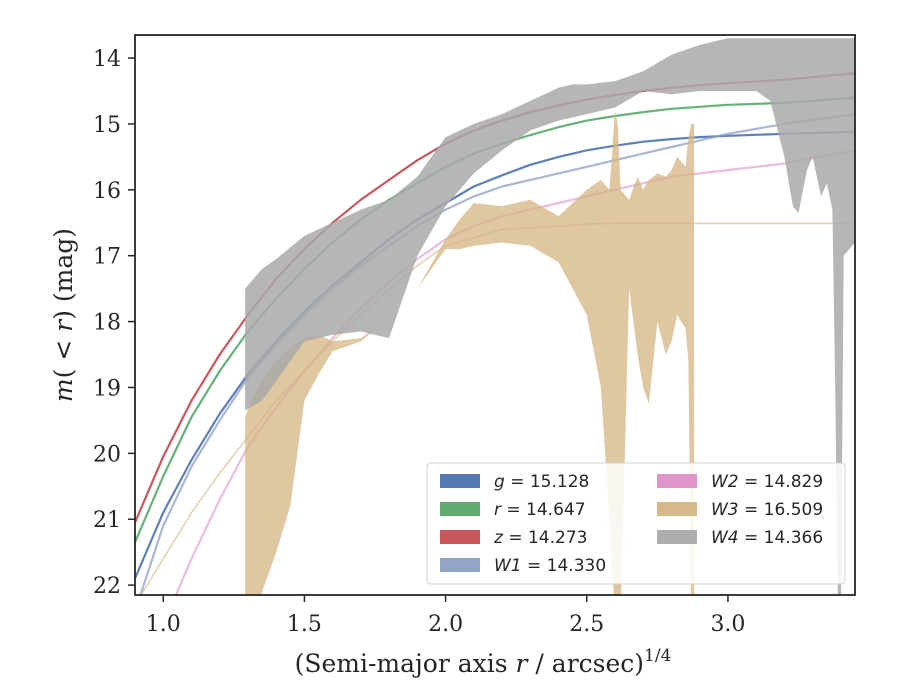 The width and height of the screenshot is (900, 700). What do you see at coordinates (107, 59) in the screenshot?
I see `y-tick-label: 14` at bounding box center [107, 59].